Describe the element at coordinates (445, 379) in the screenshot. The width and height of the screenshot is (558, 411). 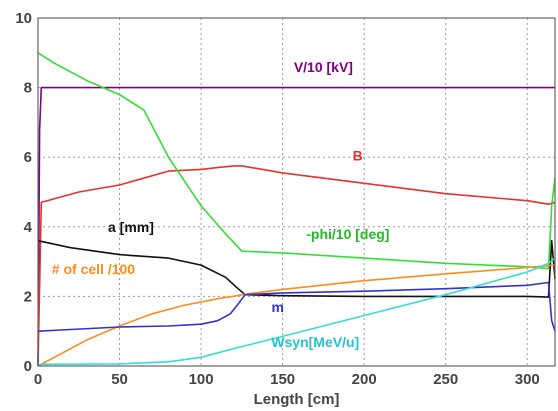
I see `x-tick-label: 250` at that location.